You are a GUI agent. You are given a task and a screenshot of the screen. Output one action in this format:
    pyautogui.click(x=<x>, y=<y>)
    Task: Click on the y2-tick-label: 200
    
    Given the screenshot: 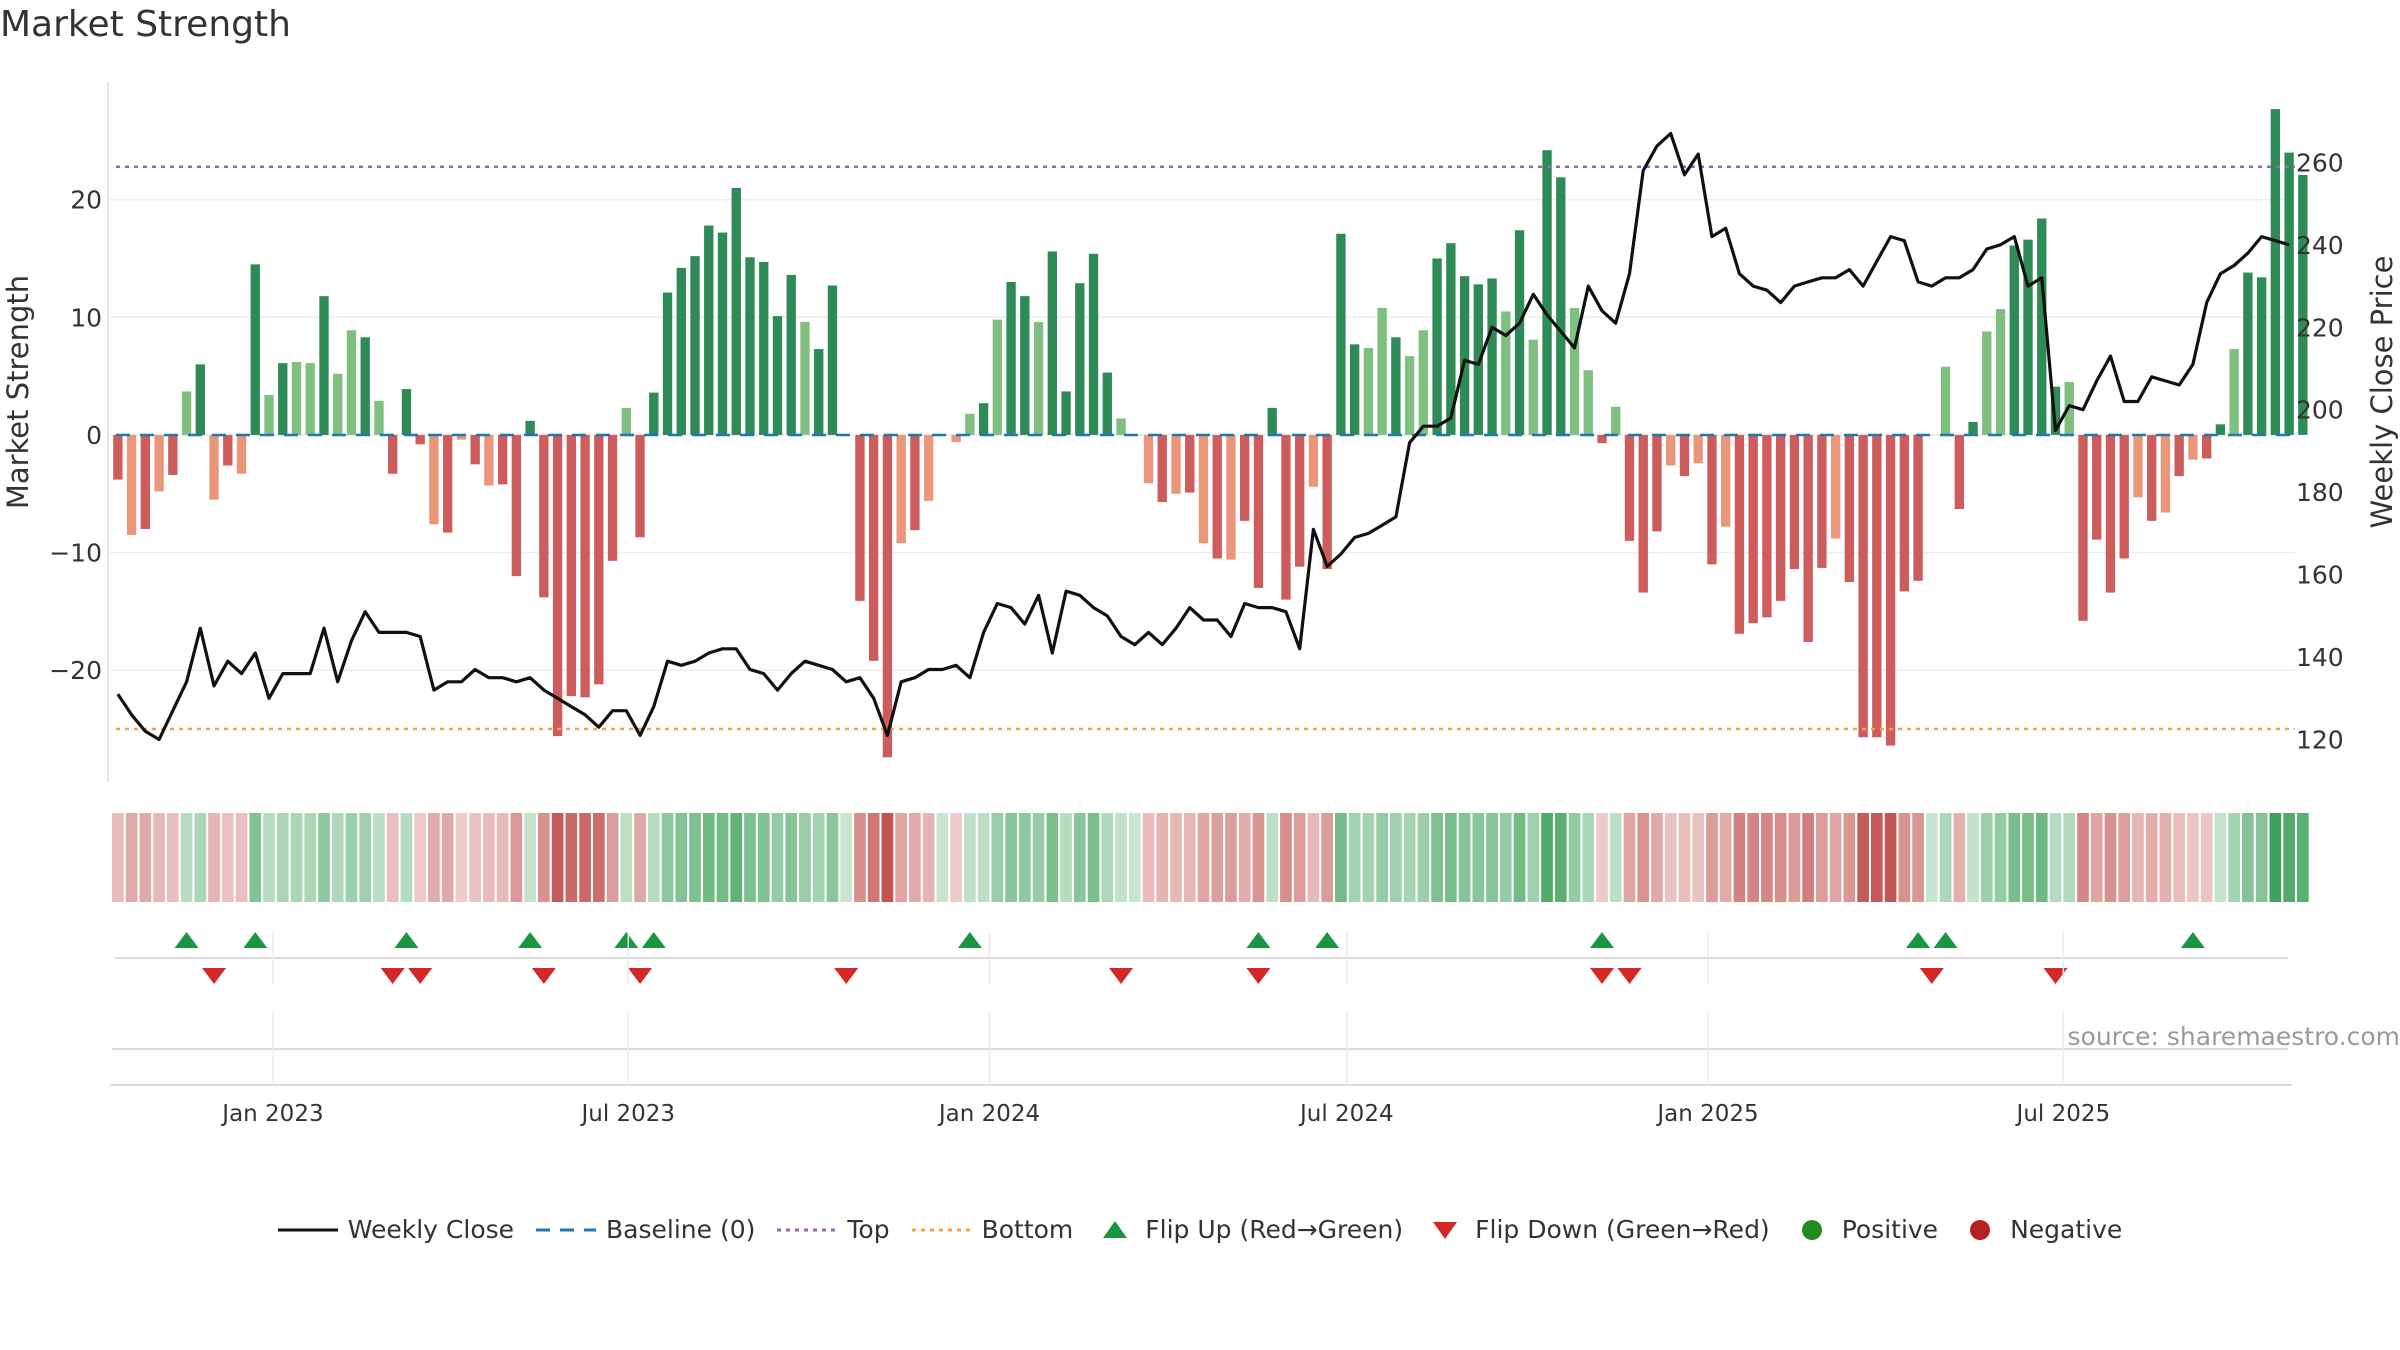 What is the action you would take?
    pyautogui.click(x=2320, y=410)
    